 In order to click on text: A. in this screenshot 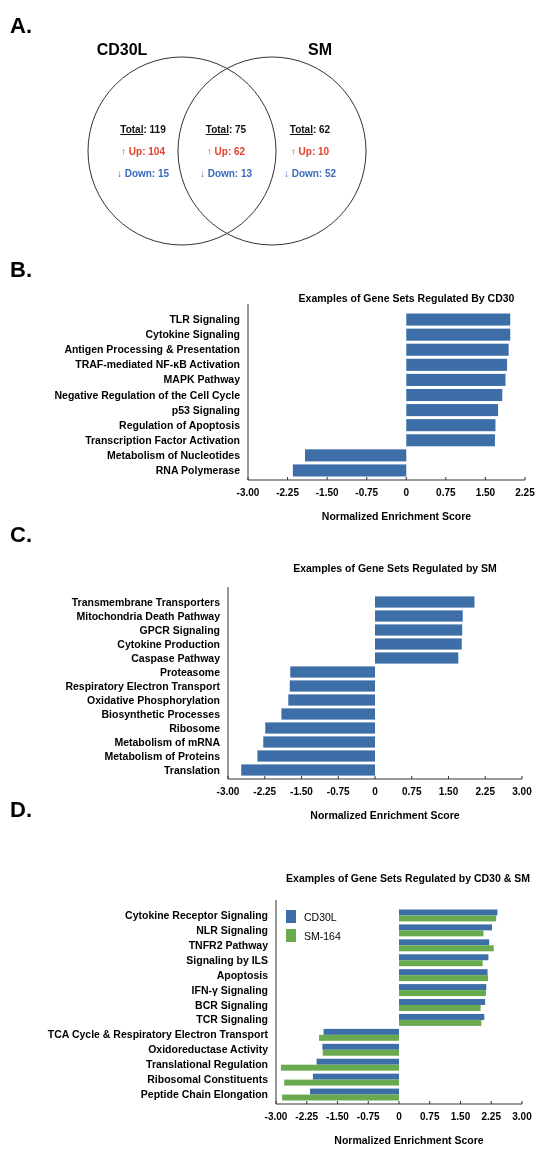, I will do `click(21, 25)`.